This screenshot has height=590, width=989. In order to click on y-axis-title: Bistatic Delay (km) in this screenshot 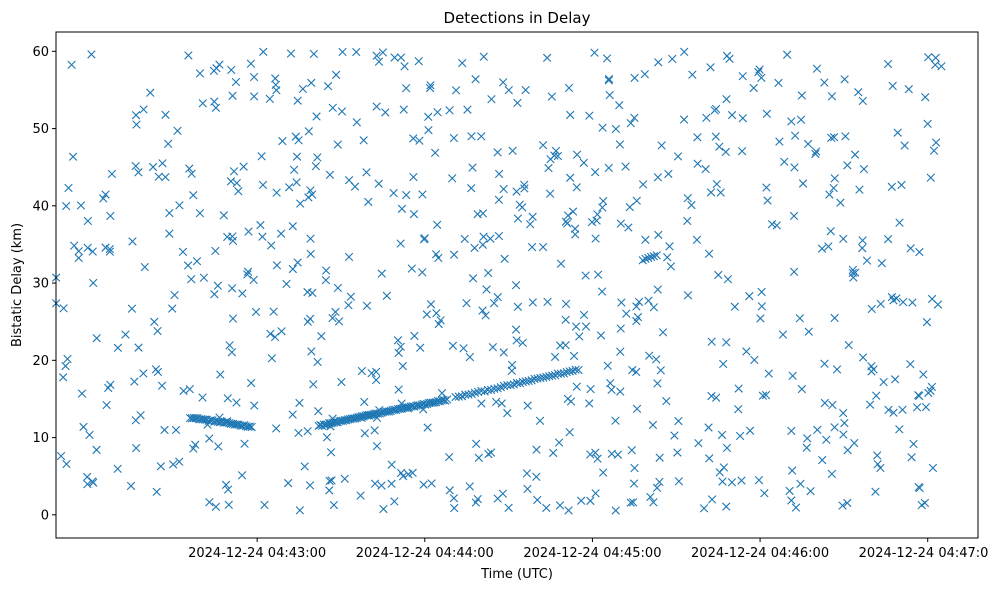, I will do `click(17, 285)`.